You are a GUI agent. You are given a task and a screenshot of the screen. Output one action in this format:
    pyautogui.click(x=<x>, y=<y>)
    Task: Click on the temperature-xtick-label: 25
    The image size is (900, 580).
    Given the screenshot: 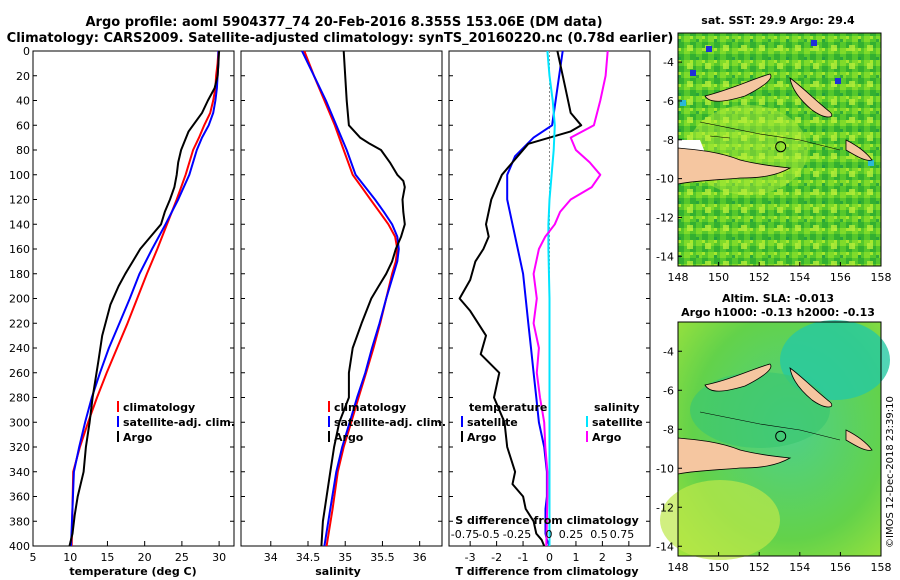 What is the action you would take?
    pyautogui.click(x=182, y=557)
    